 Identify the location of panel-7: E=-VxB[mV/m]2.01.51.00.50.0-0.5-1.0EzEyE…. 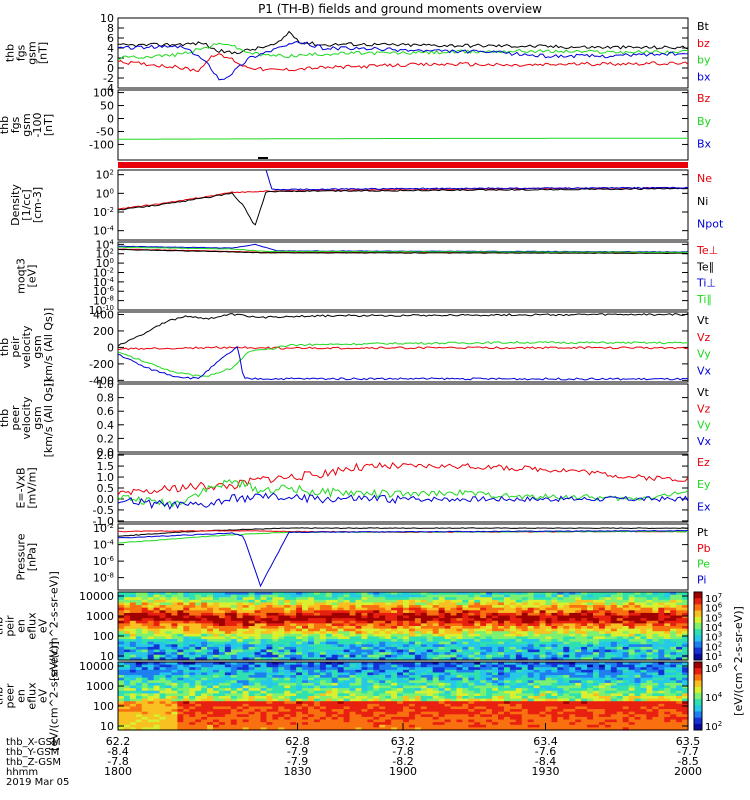
(363, 488).